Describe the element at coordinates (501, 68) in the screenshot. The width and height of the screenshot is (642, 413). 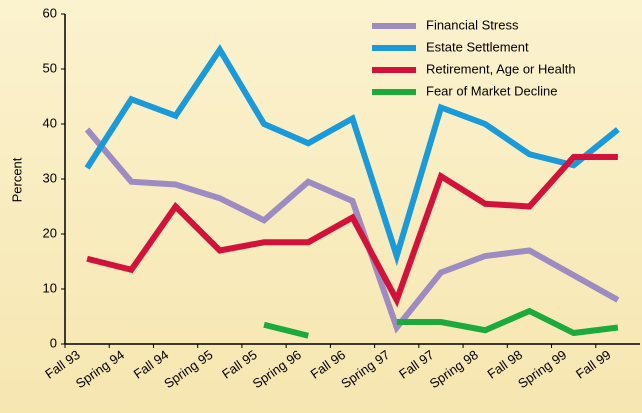
I see `legend-label: Retirement, Age or Health` at that location.